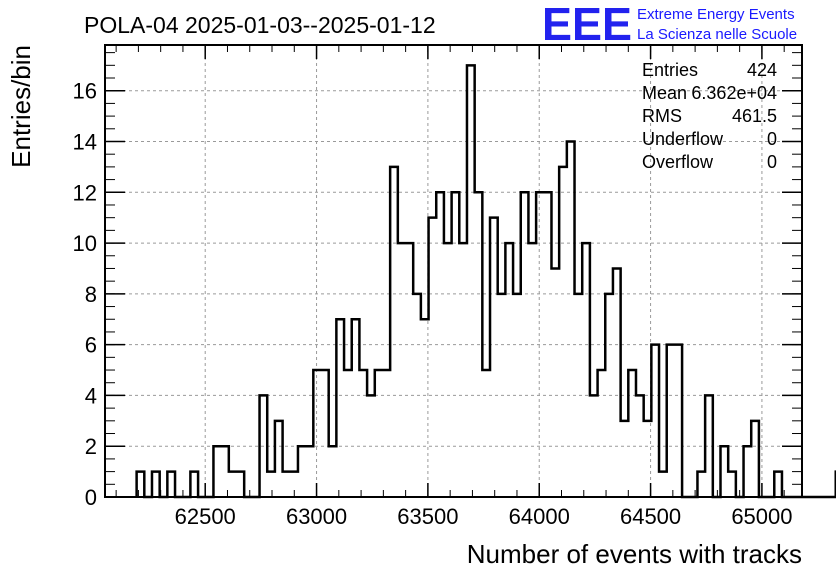 This screenshot has width=836, height=572. I want to click on logo-mark: EEE, so click(587, 25).